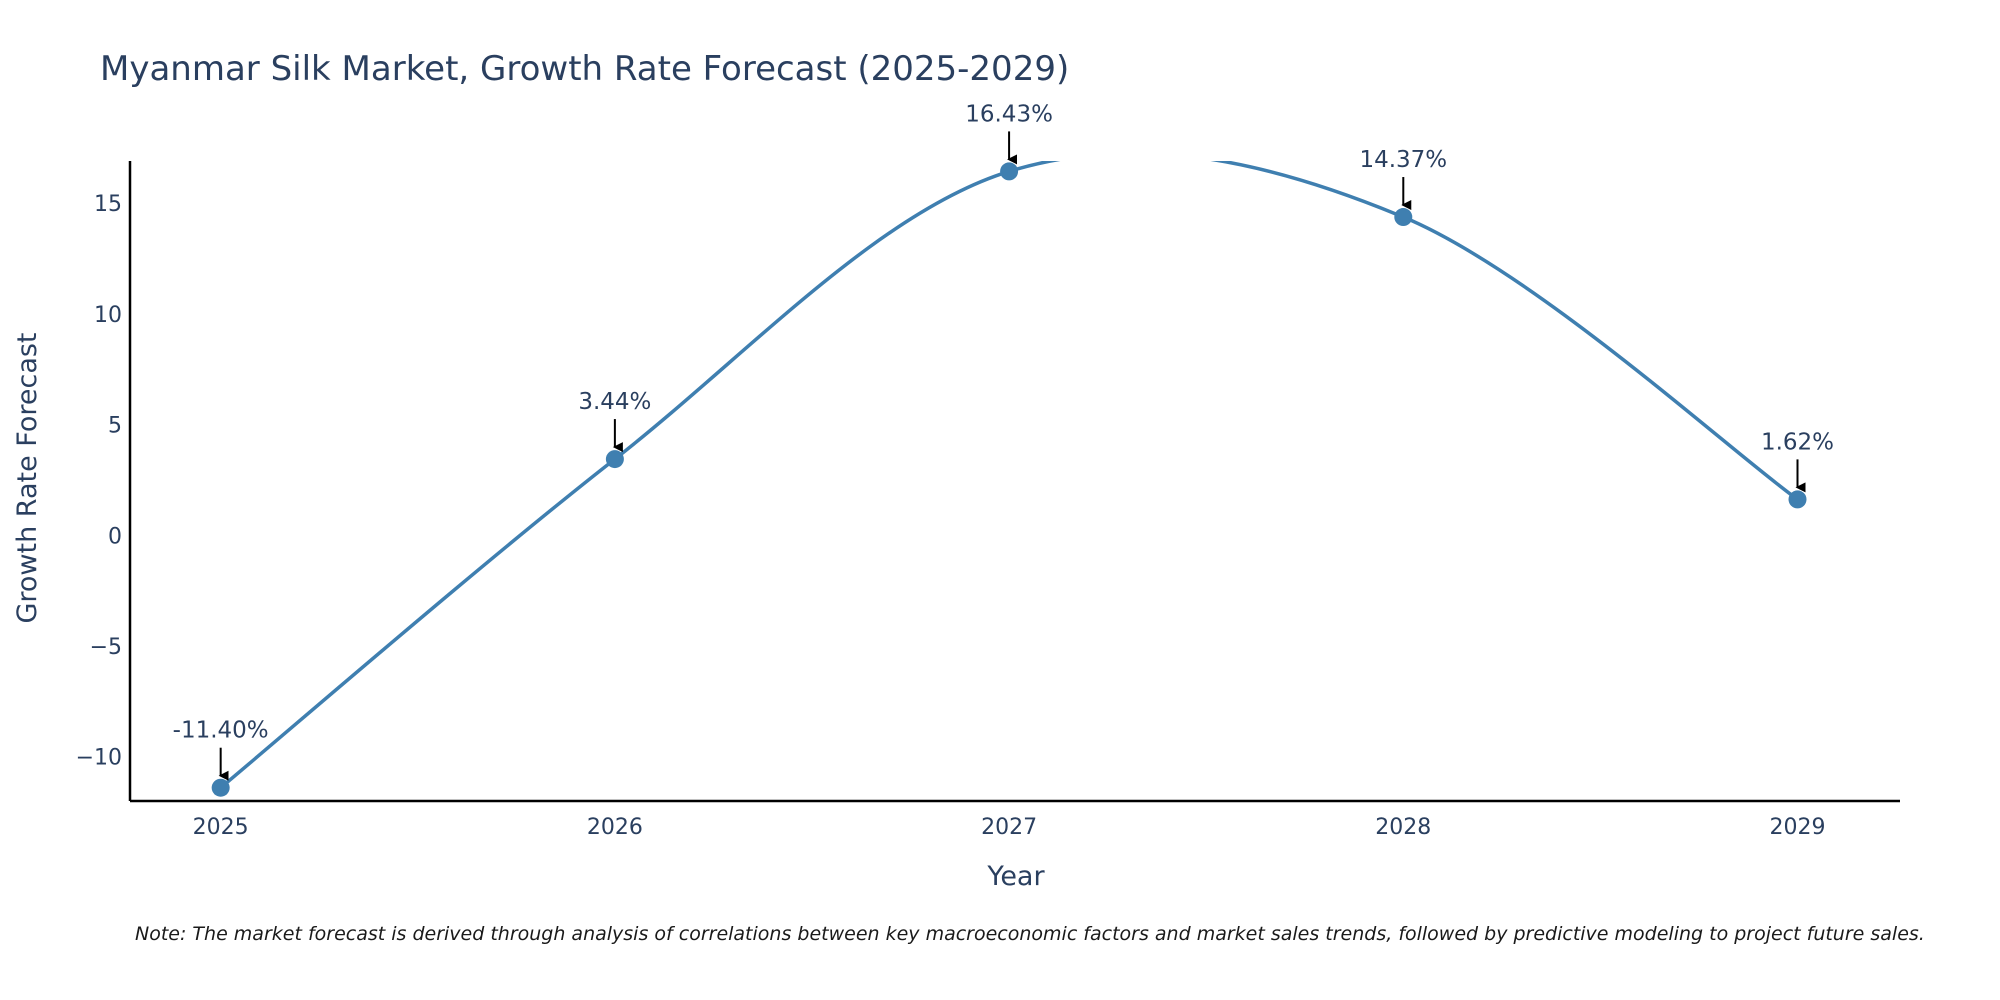 This screenshot has width=2000, height=1000. Describe the element at coordinates (614, 402) in the screenshot. I see `data-label: 3.44%` at that location.